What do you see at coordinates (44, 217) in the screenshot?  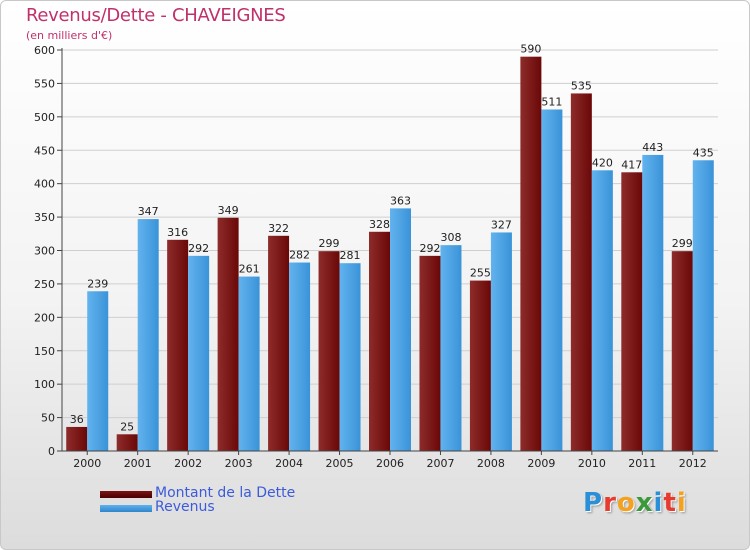 I see `y-tick-label: 350` at bounding box center [44, 217].